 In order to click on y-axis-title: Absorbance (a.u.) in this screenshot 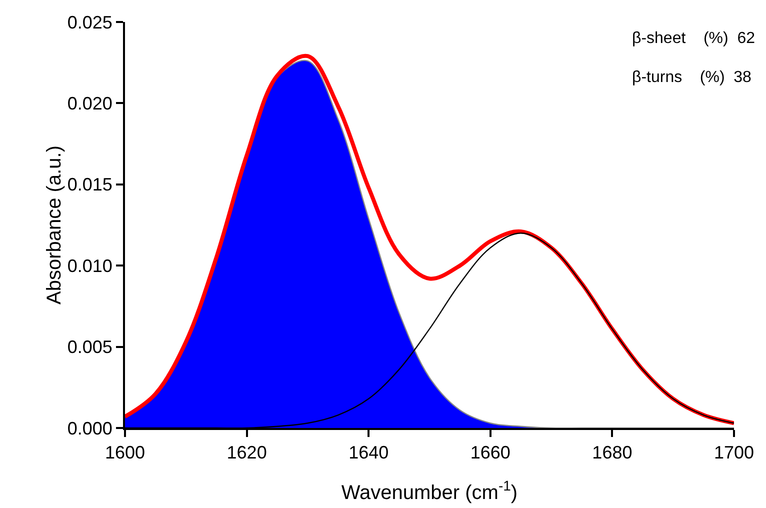, I will do `click(54, 225)`.